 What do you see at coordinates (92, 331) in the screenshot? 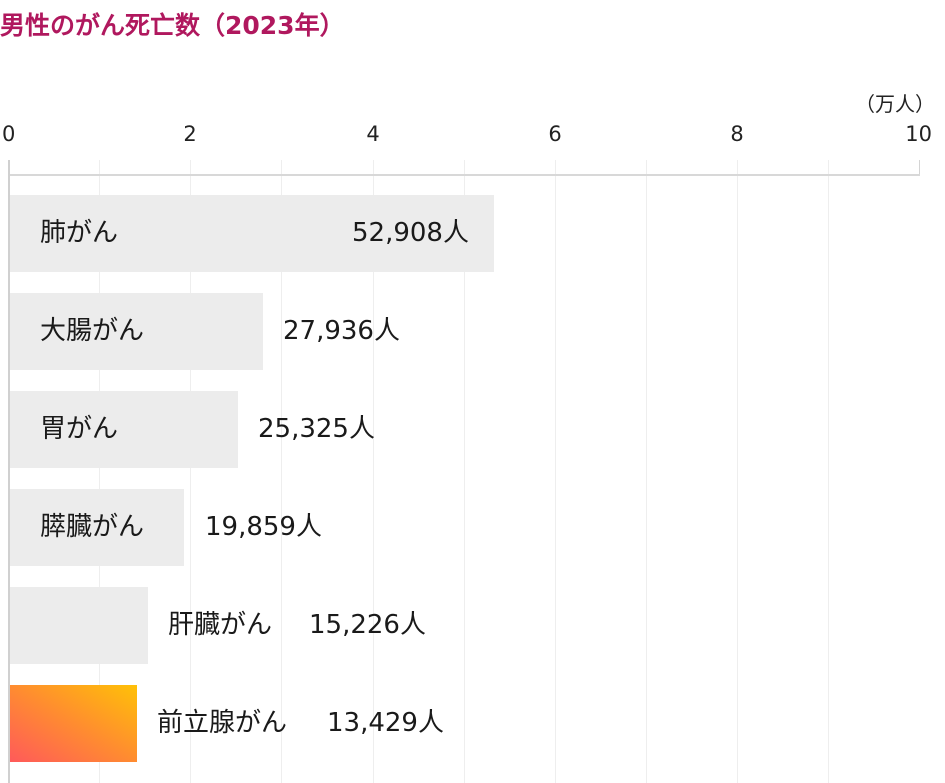
I see `bar-label-colorectal: 大腸がん` at bounding box center [92, 331].